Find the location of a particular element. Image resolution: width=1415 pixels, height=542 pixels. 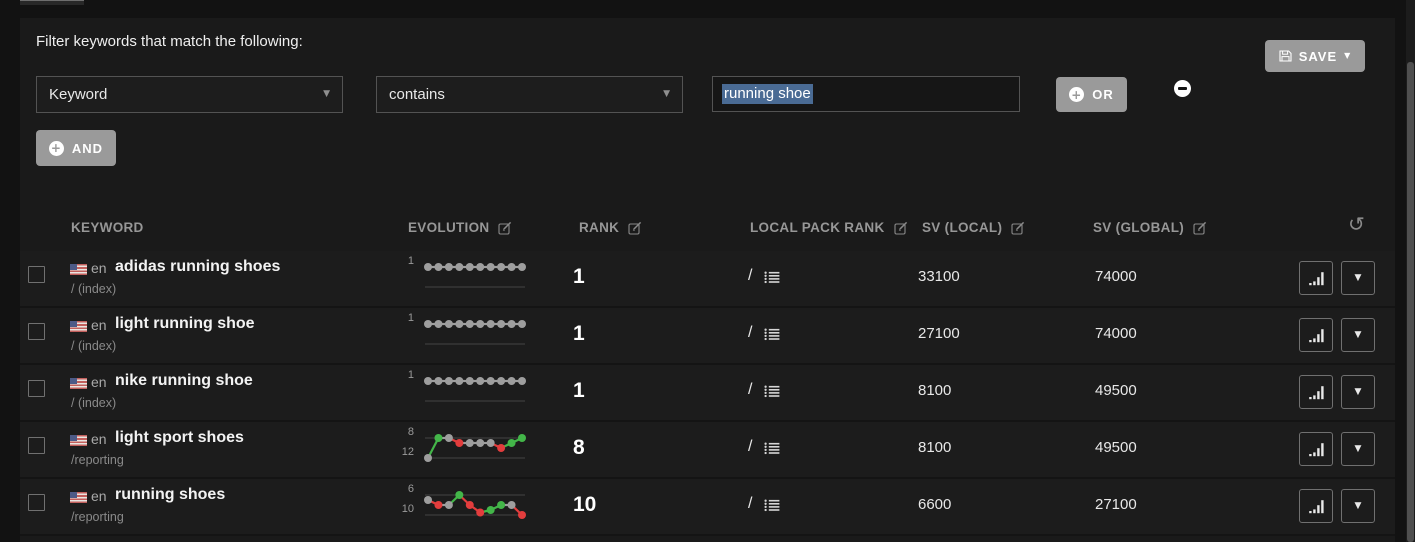

or-button-label: OR is located at coordinates (1103, 94).